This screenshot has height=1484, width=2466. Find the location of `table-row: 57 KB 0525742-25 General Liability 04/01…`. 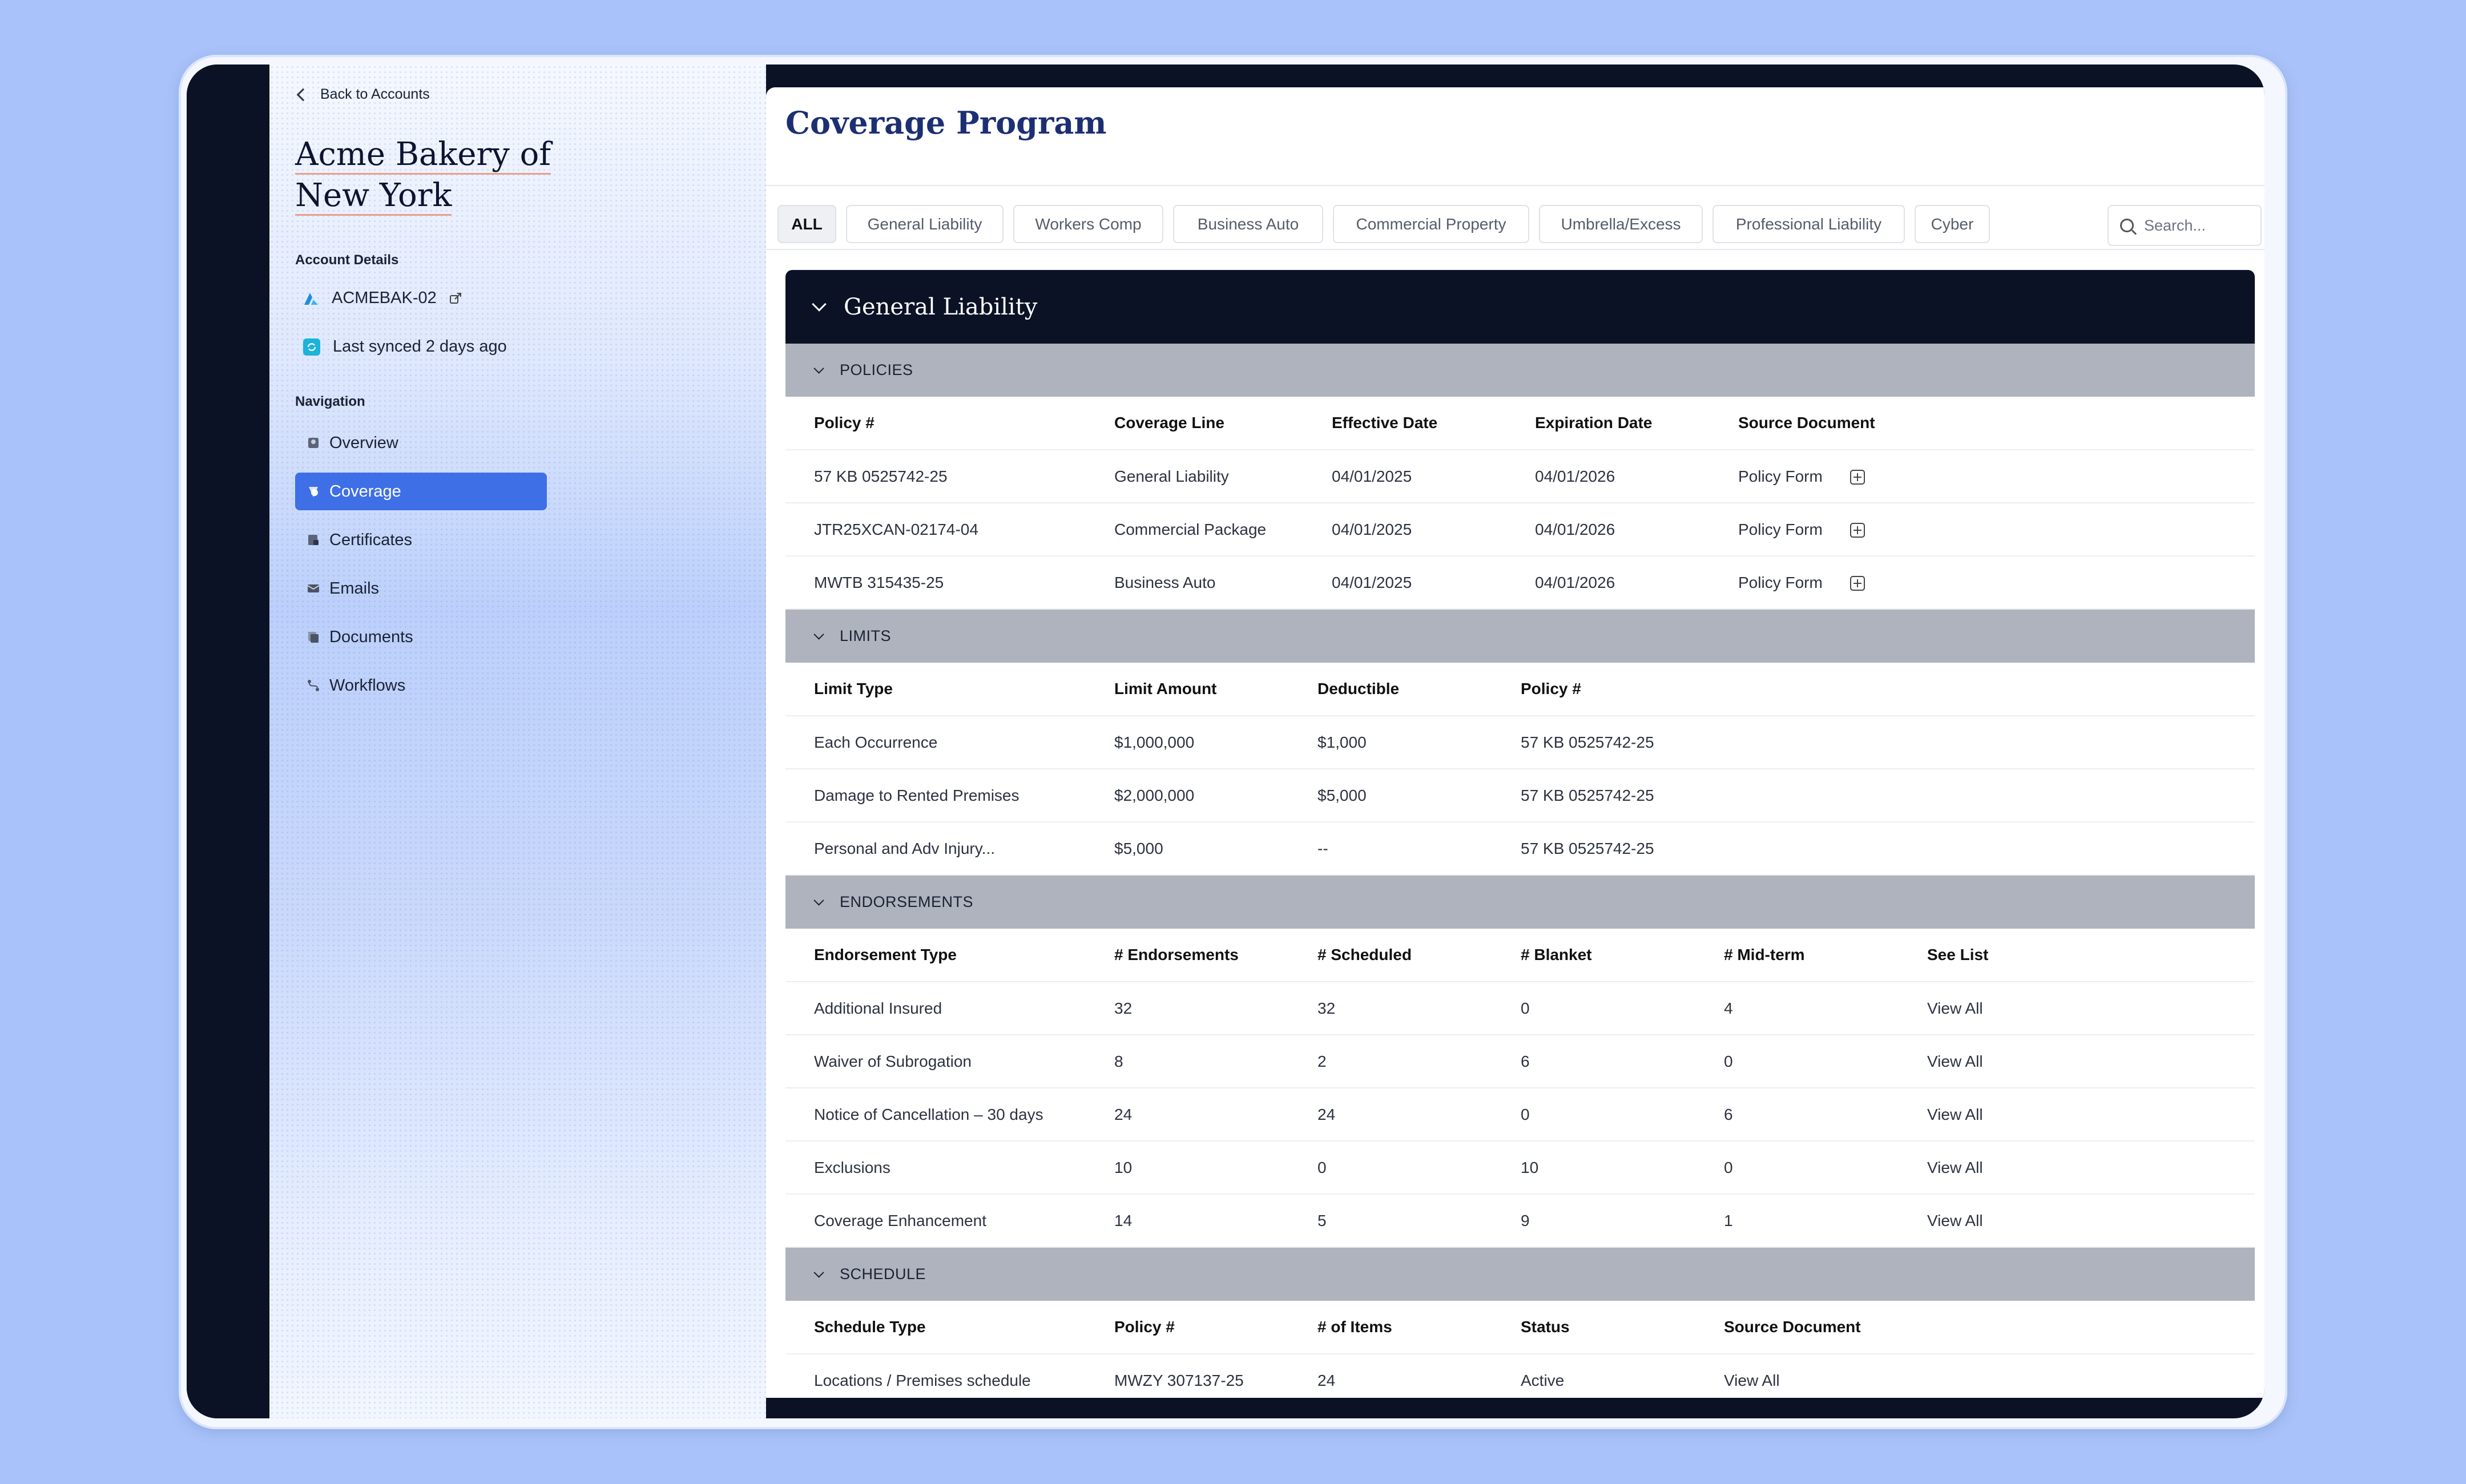

table-row: 57 KB 0525742-25 General Liability 04/01… is located at coordinates (1520, 476).